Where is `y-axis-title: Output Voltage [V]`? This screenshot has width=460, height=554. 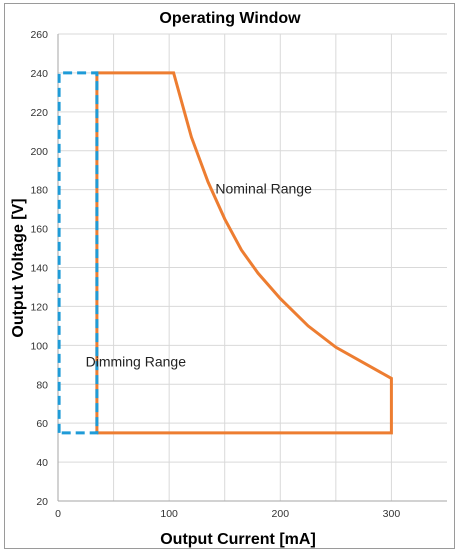 y-axis-title: Output Voltage [V] is located at coordinates (18, 267).